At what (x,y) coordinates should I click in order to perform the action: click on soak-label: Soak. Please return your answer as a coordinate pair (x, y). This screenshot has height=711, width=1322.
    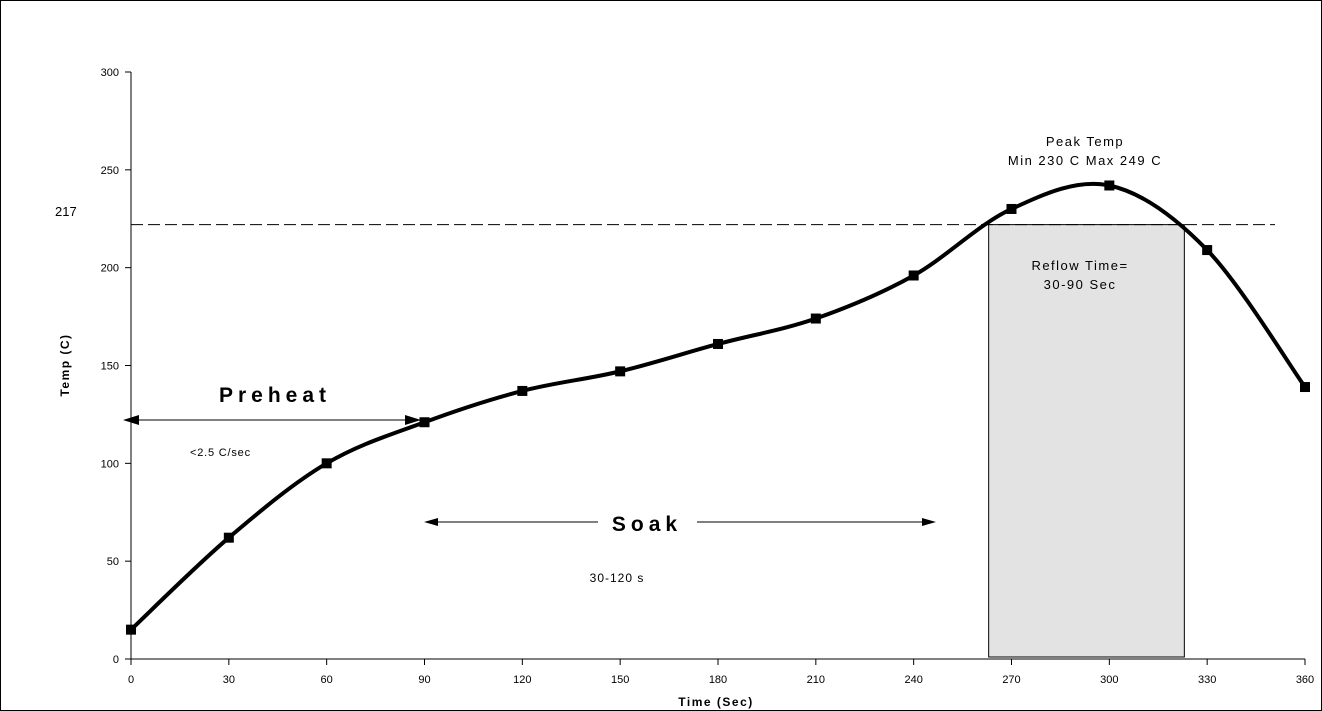
    Looking at the image, I should click on (647, 524).